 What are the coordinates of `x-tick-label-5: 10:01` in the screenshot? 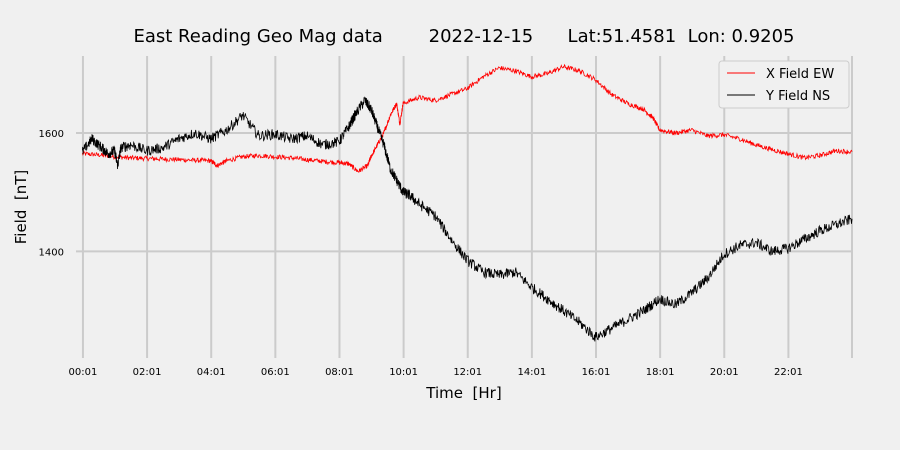 It's located at (403, 372).